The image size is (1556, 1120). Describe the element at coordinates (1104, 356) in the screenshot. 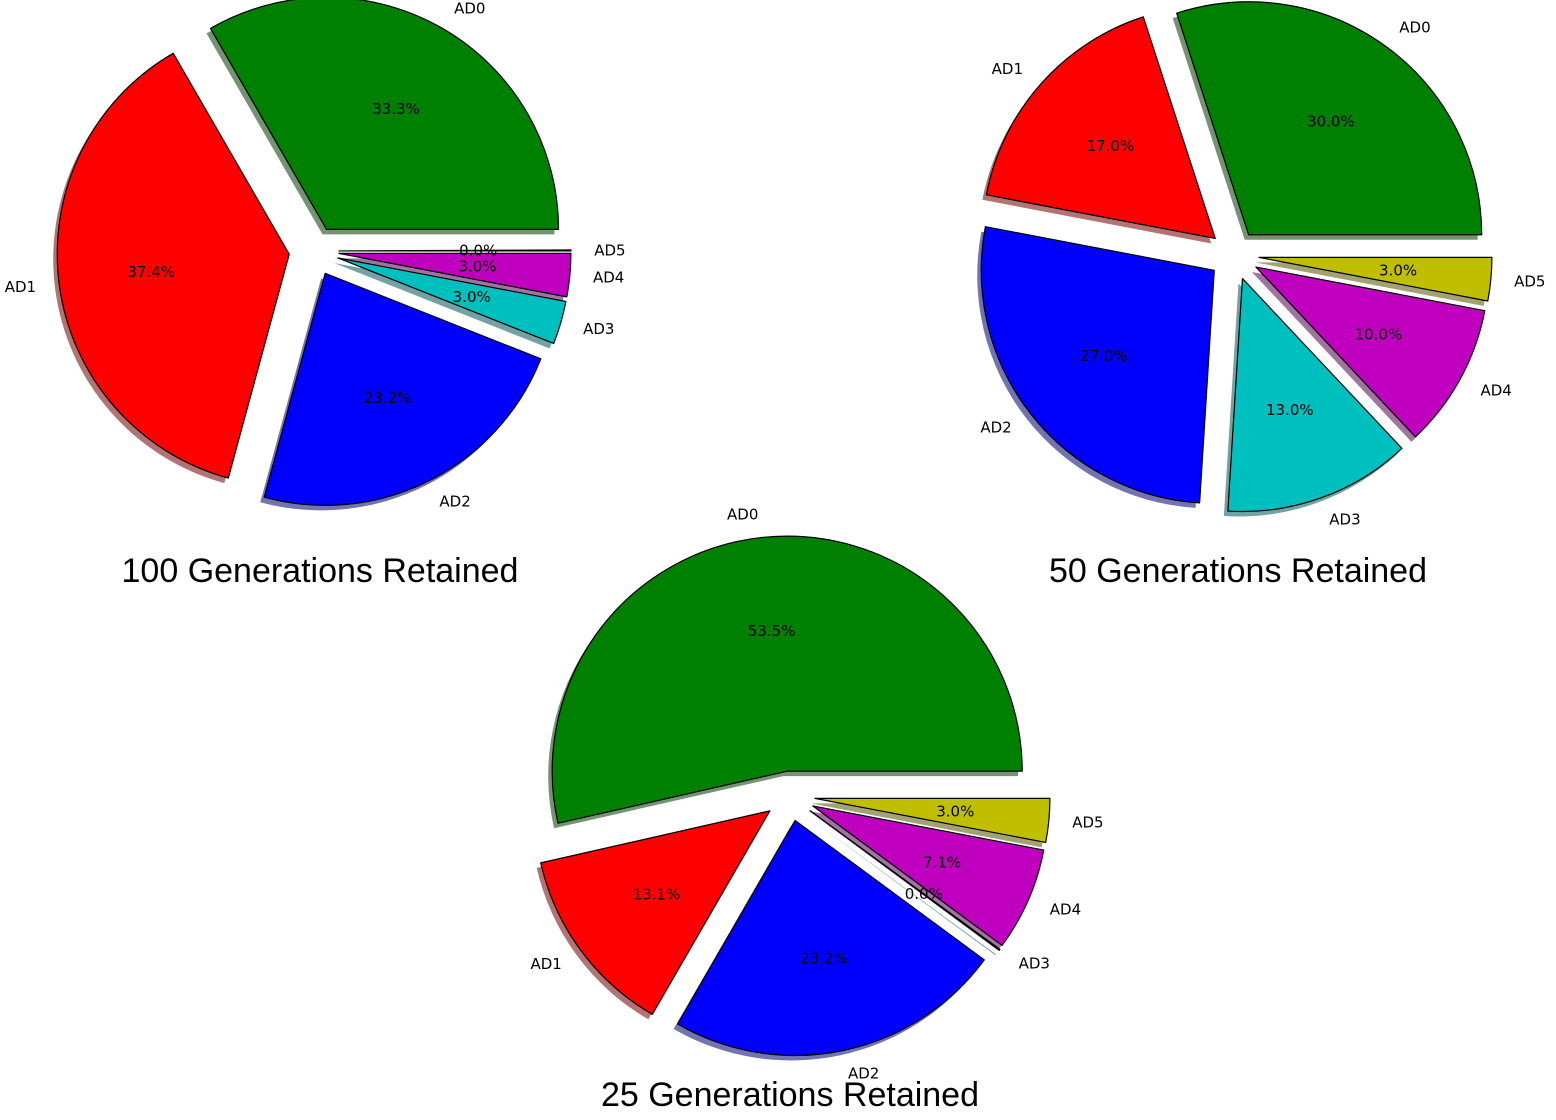

I see `pie-percent-label: 27.0%` at that location.